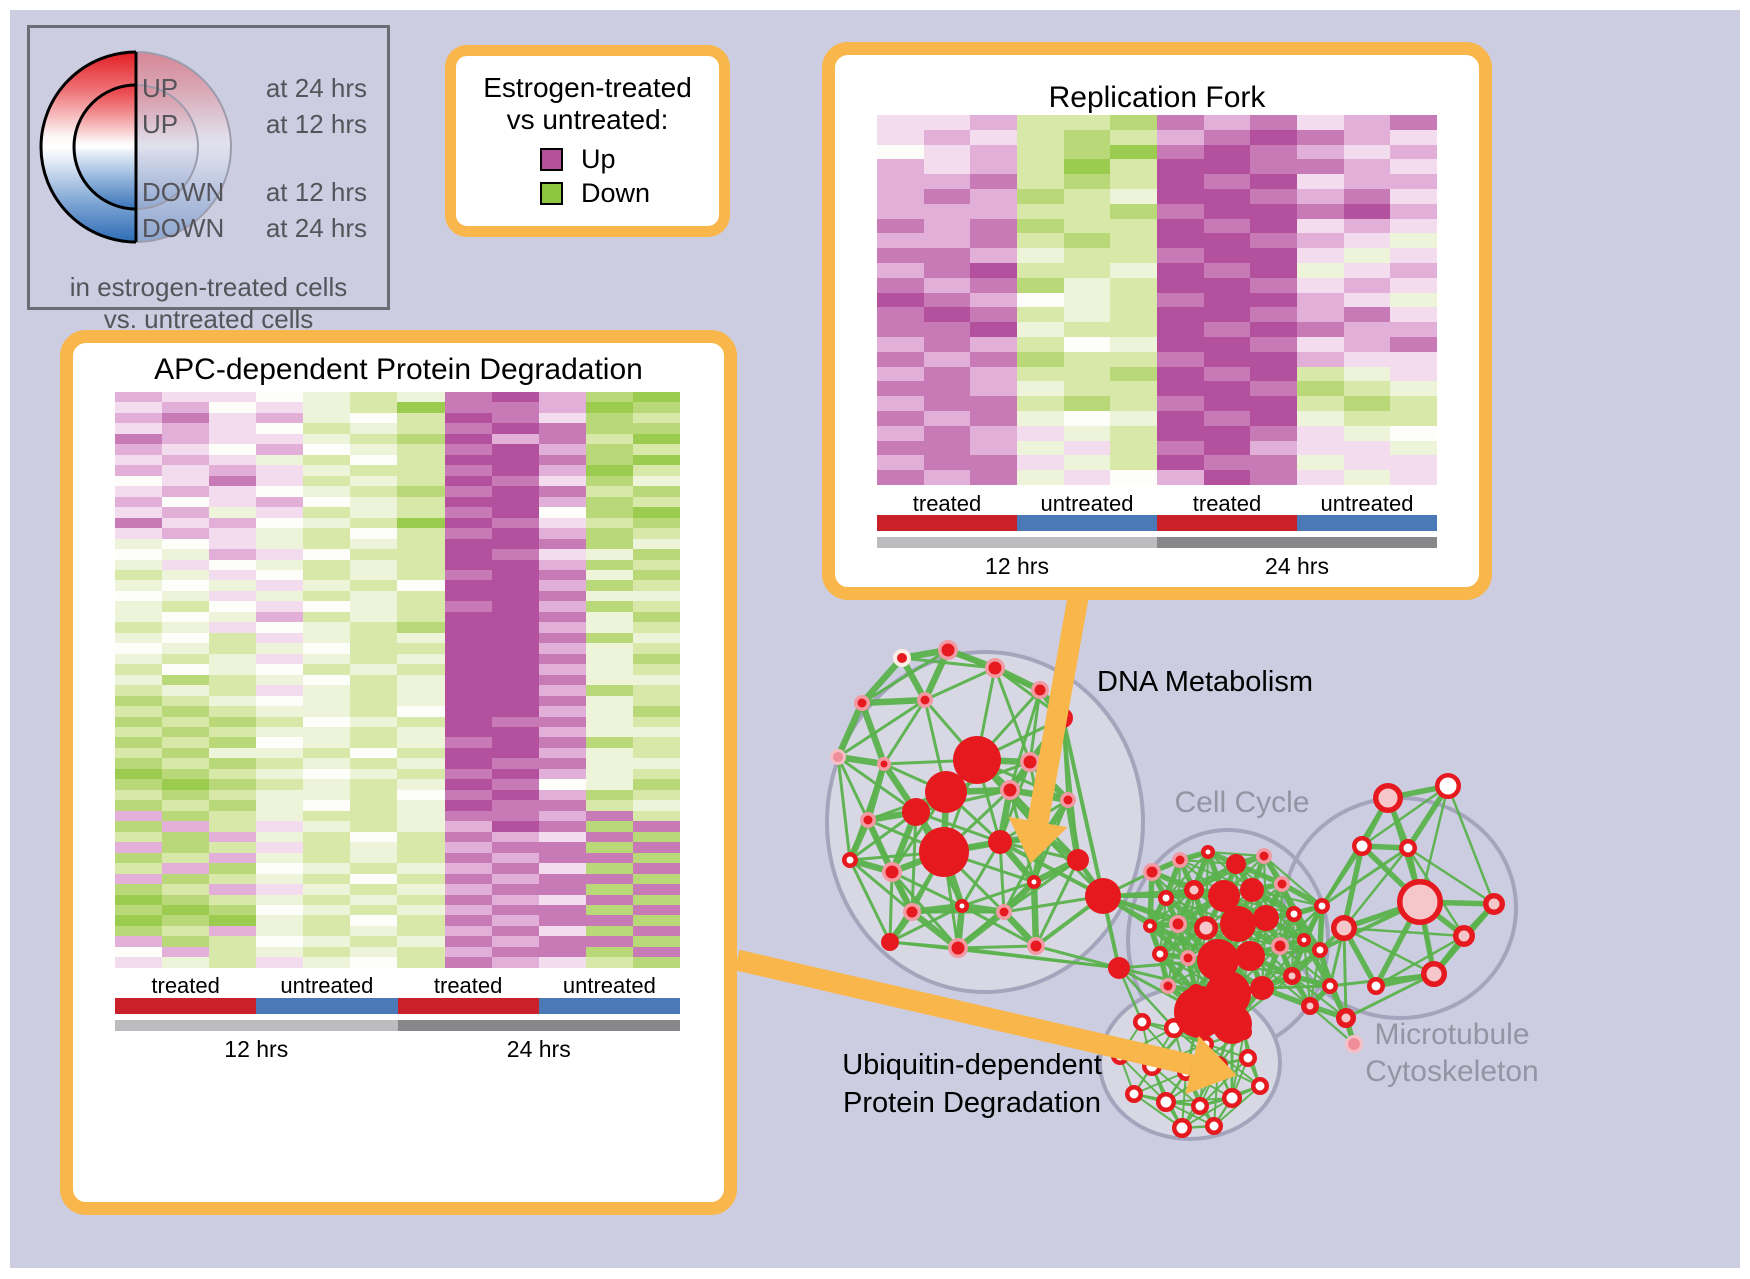 This screenshot has height=1279, width=1750. What do you see at coordinates (1297, 566) in the screenshot?
I see `24-hrs-label: 24 hrs` at bounding box center [1297, 566].